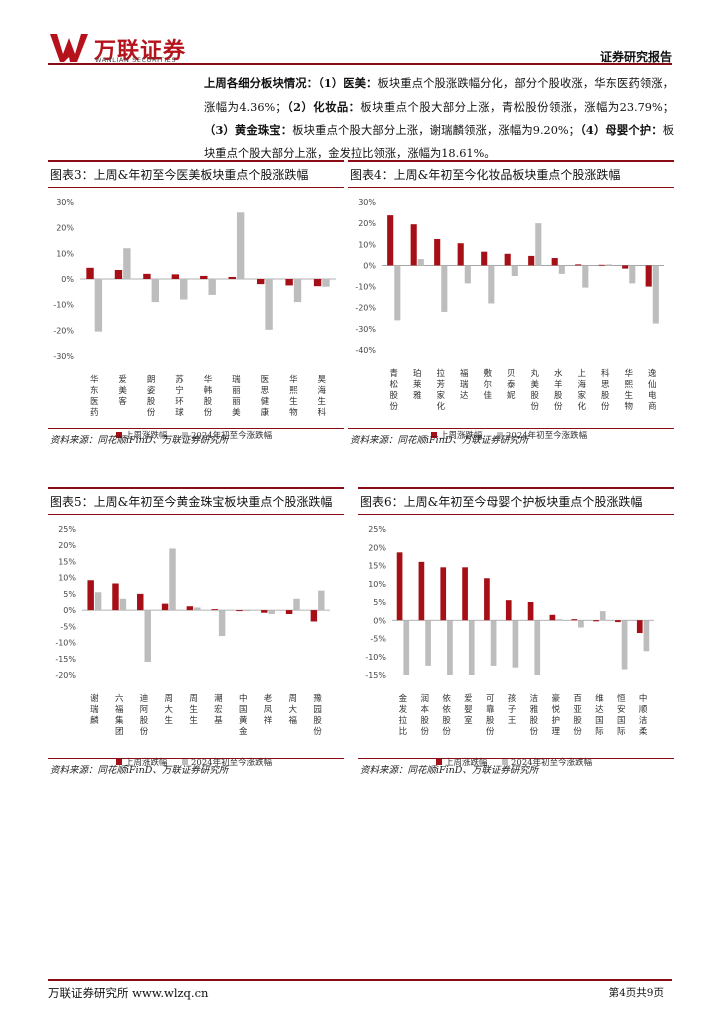 This screenshot has height=1024, width=724. I want to click on category-label: 球, so click(179, 412).